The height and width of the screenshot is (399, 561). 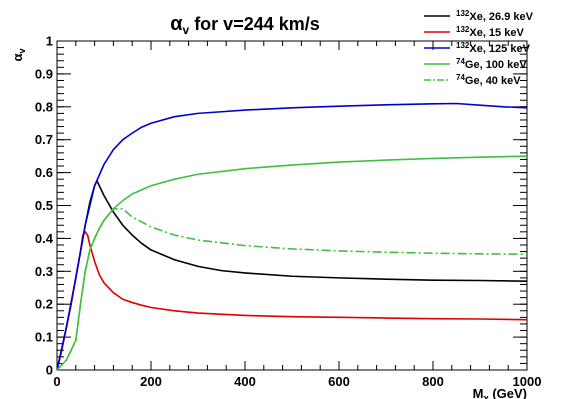 What do you see at coordinates (490, 32) in the screenshot?
I see `legend-label-1: 132Xe, 15 keV` at bounding box center [490, 32].